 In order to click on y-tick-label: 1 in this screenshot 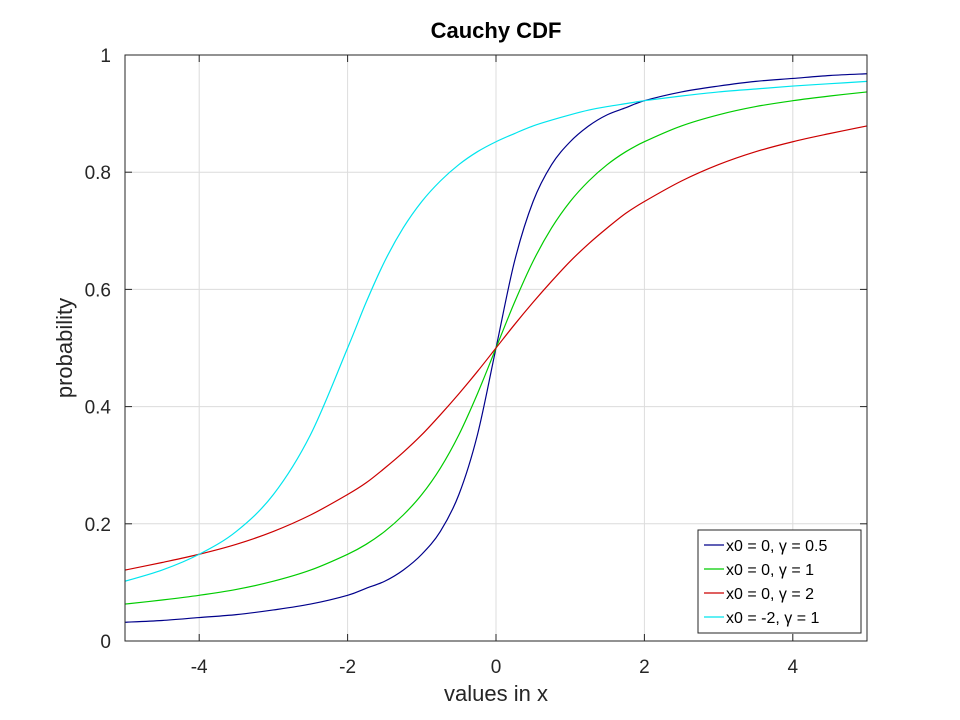, I will do `click(105, 56)`.